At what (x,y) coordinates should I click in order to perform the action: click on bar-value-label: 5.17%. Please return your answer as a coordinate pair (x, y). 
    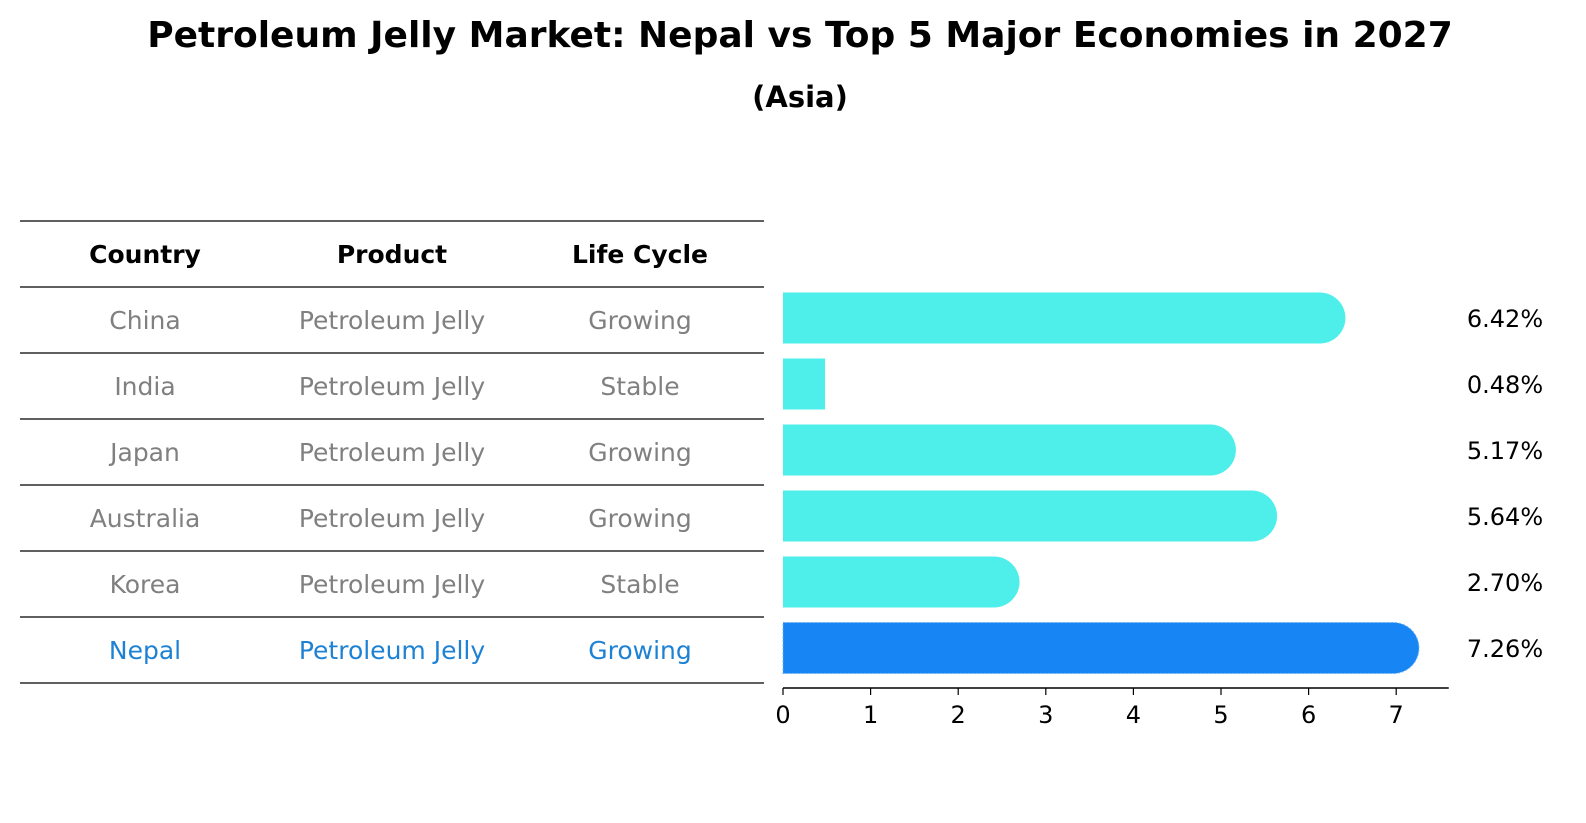
    Looking at the image, I should click on (1505, 451).